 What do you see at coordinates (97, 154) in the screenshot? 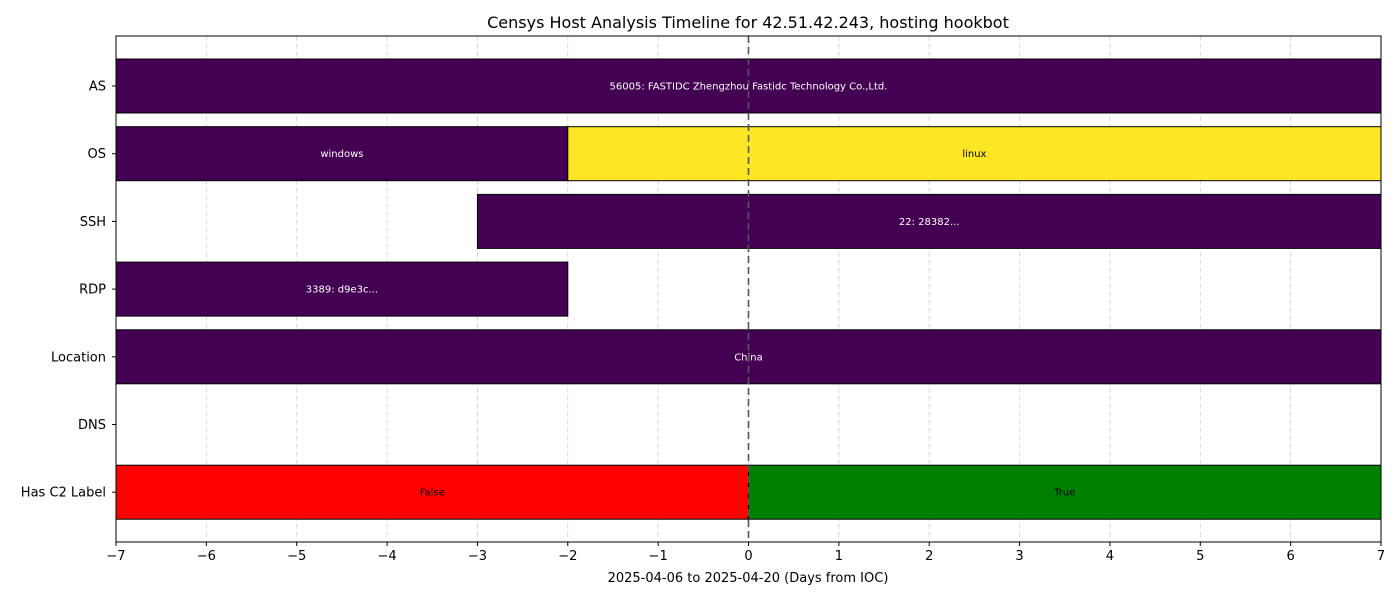
I see `y-tick-label: OS` at bounding box center [97, 154].